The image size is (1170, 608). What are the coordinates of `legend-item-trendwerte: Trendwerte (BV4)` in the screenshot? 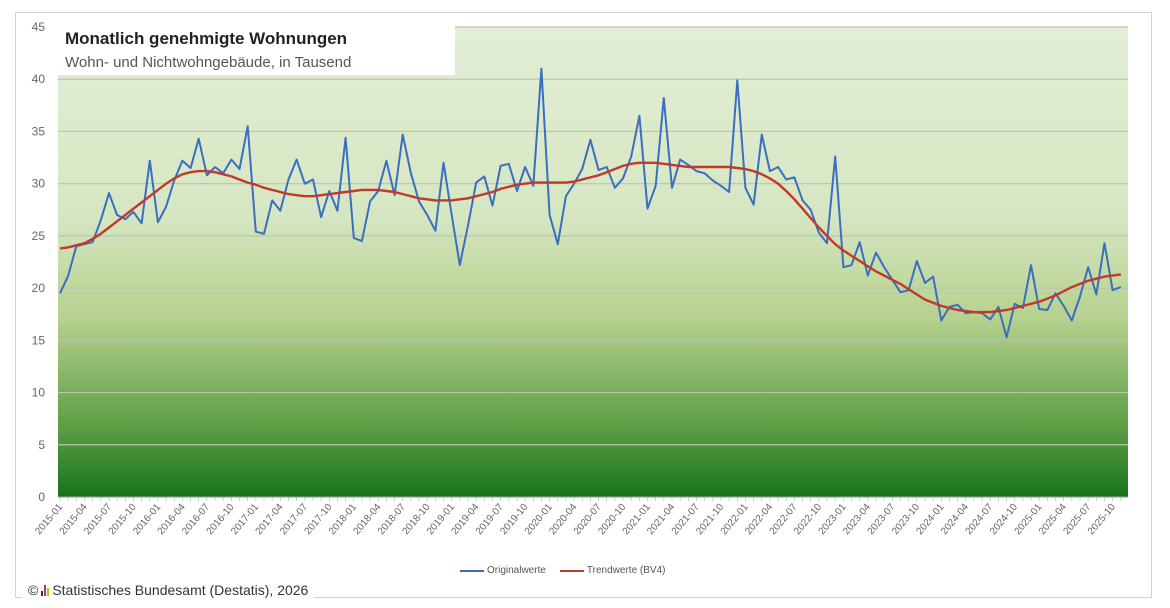 It's located at (612, 570).